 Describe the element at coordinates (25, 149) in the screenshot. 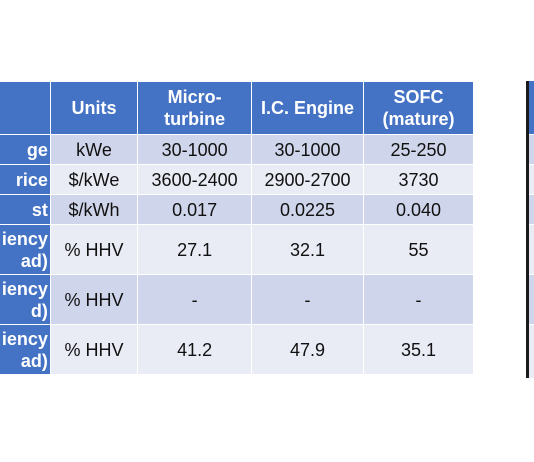

I see `row-label: ge` at that location.